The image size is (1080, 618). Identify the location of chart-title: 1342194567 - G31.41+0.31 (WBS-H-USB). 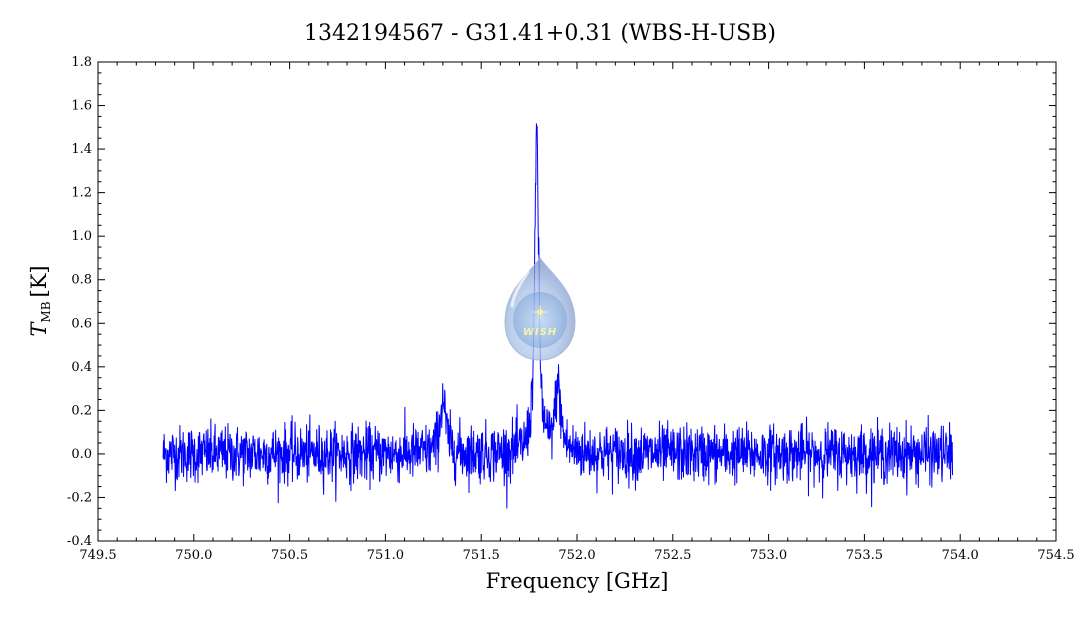
(540, 33).